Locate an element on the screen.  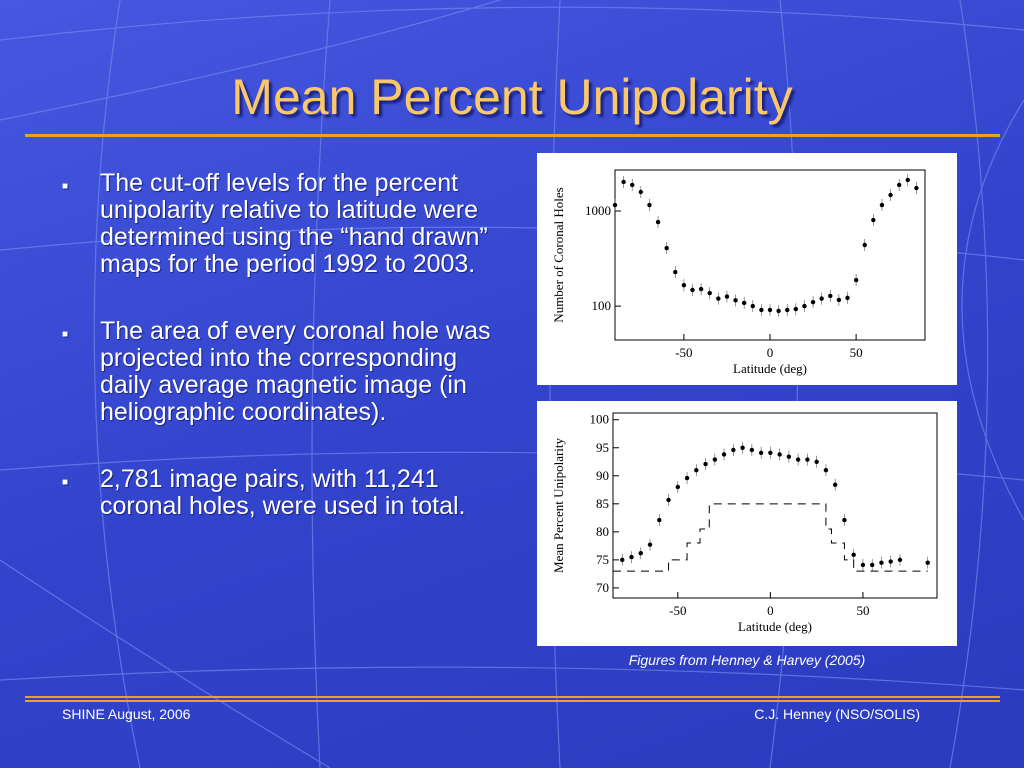
y-axis-label: Number of Coronal Holes is located at coordinates (558, 254).